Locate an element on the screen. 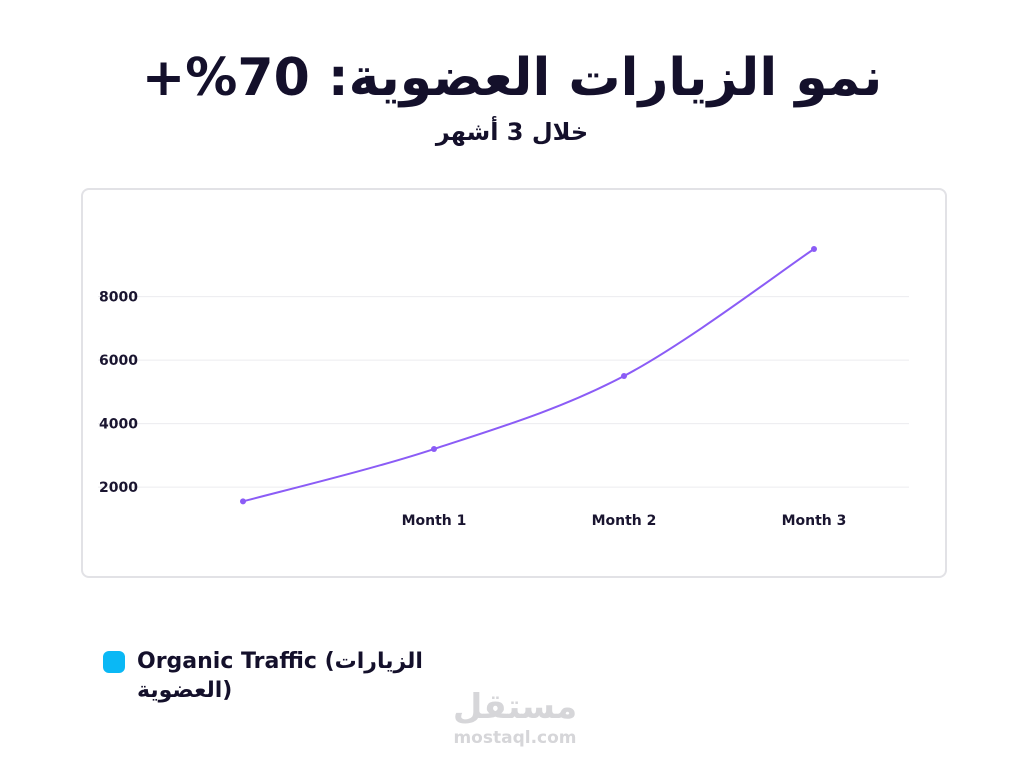  watermark-url: mostaql.com is located at coordinates (515, 738).